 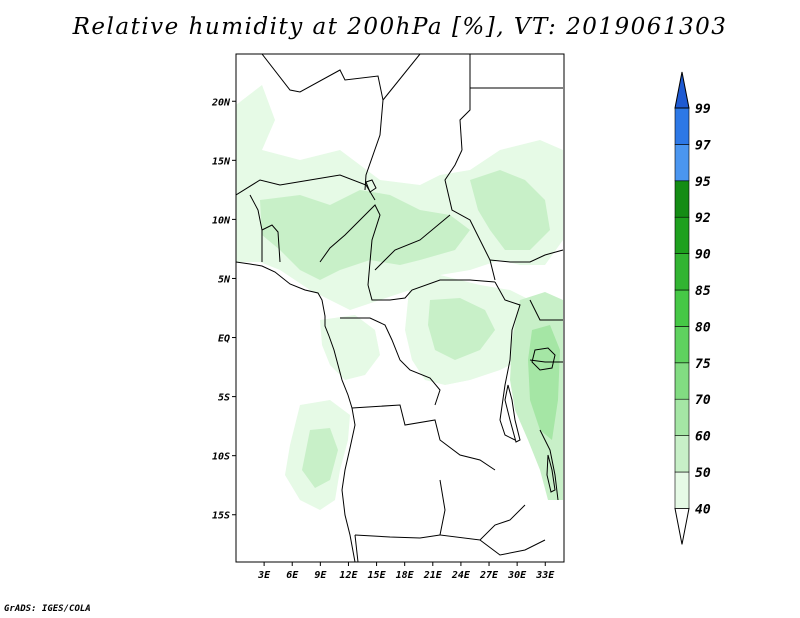 What do you see at coordinates (397, 536) in the screenshot?
I see `border-angola-south` at bounding box center [397, 536].